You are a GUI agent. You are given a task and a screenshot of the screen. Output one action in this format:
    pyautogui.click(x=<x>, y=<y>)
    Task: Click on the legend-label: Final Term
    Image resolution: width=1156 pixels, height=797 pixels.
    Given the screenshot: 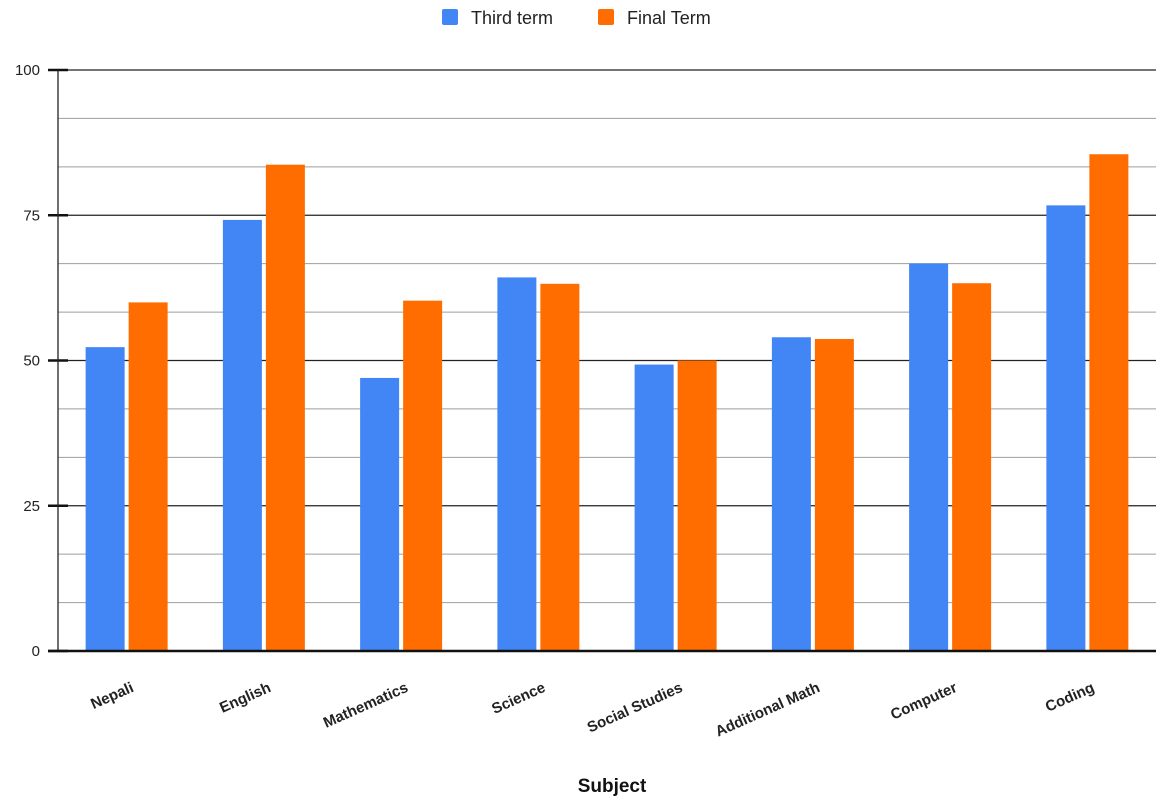 What is the action you would take?
    pyautogui.click(x=669, y=18)
    